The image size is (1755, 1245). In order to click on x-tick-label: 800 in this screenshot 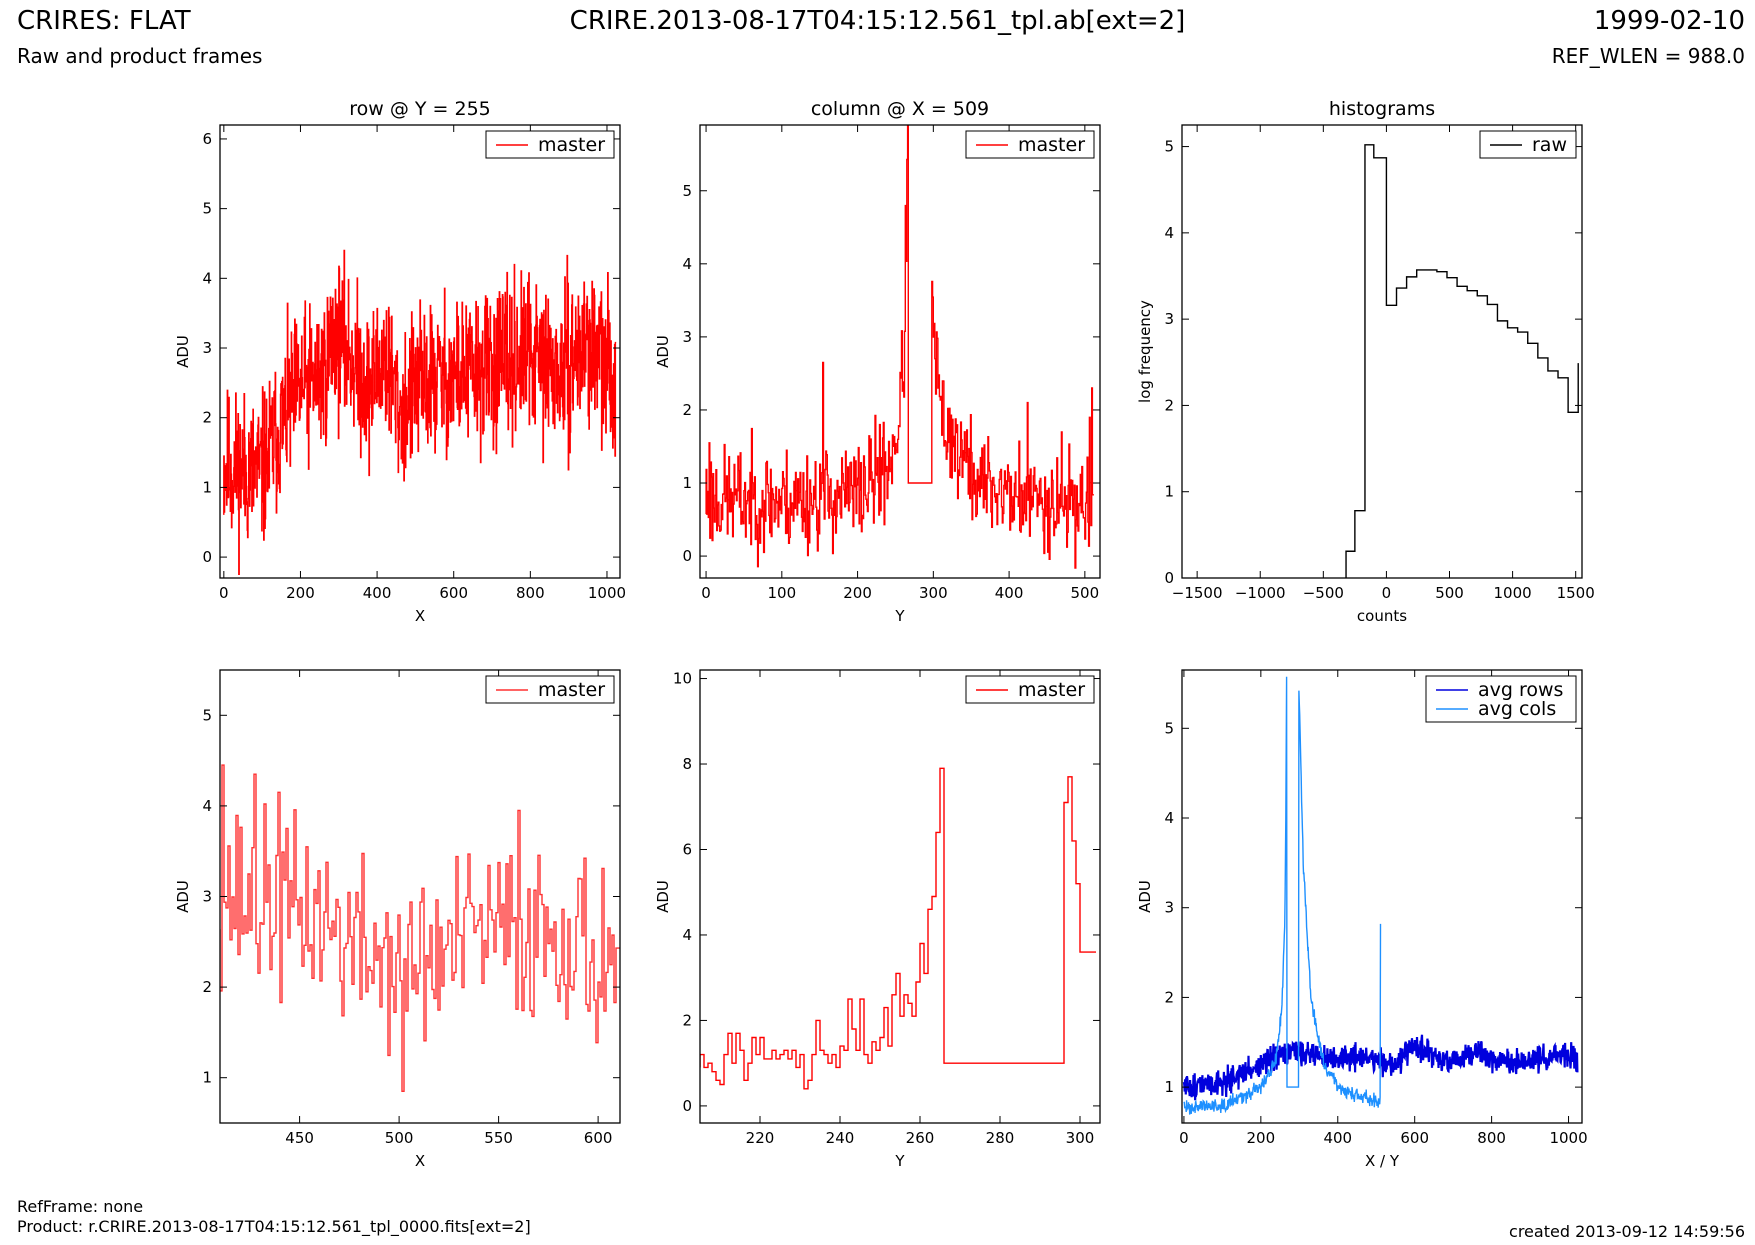, I will do `click(530, 593)`.